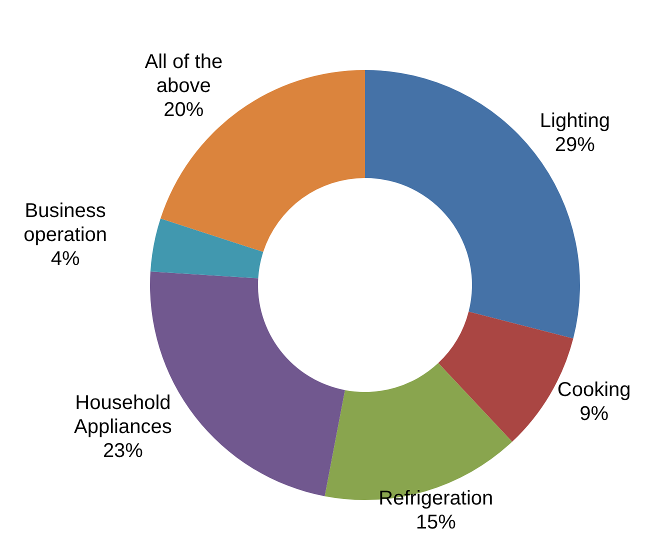 Image resolution: width=645 pixels, height=550 pixels. I want to click on donut-slice, so click(207, 248).